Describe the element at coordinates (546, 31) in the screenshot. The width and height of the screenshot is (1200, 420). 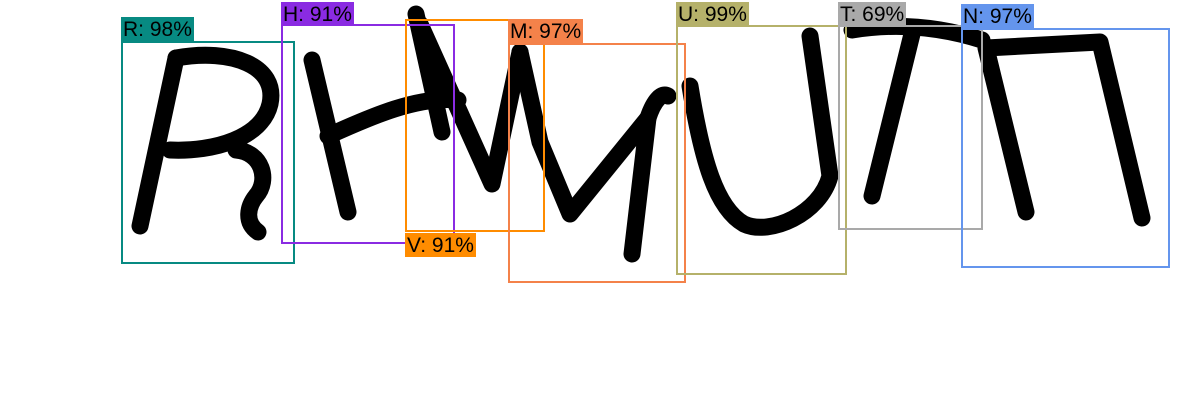
I see `detection-label-m: M: 97%` at that location.